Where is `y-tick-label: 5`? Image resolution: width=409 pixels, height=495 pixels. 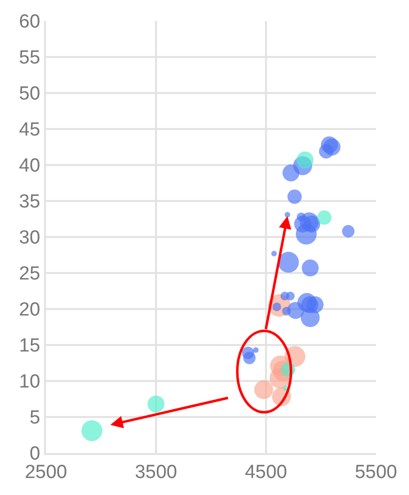 y-tick-label: 5 is located at coordinates (35, 418).